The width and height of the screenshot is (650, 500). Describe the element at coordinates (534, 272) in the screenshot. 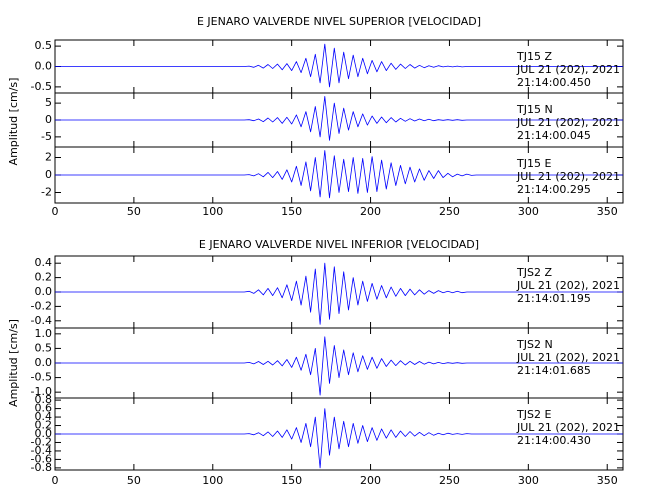

I see `station-annotation: TJS2 Z` at that location.